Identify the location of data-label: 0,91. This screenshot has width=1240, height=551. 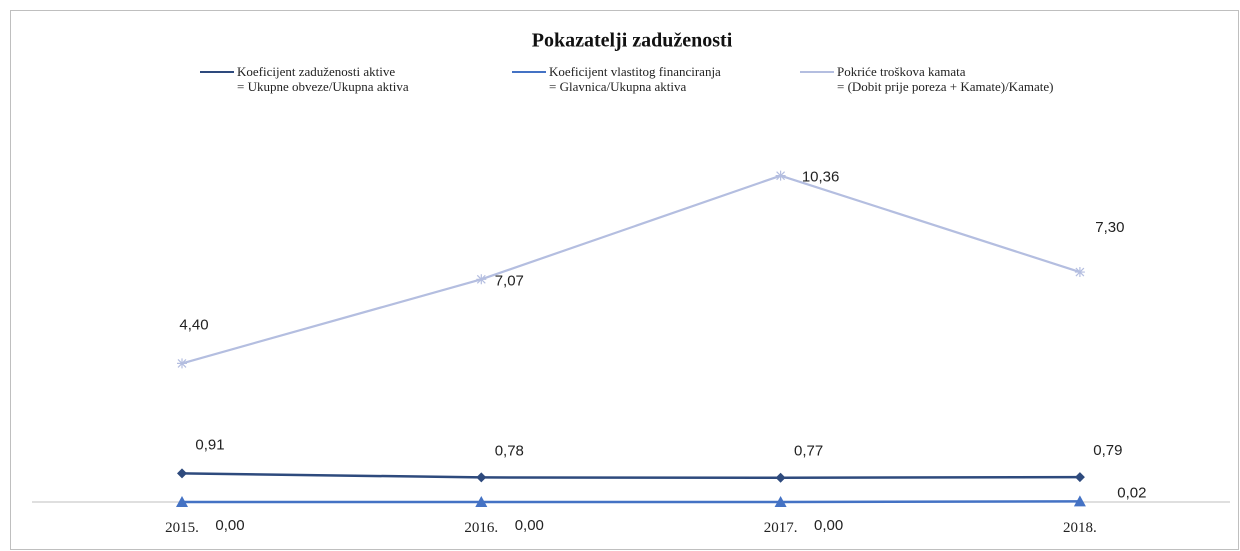
(209, 444).